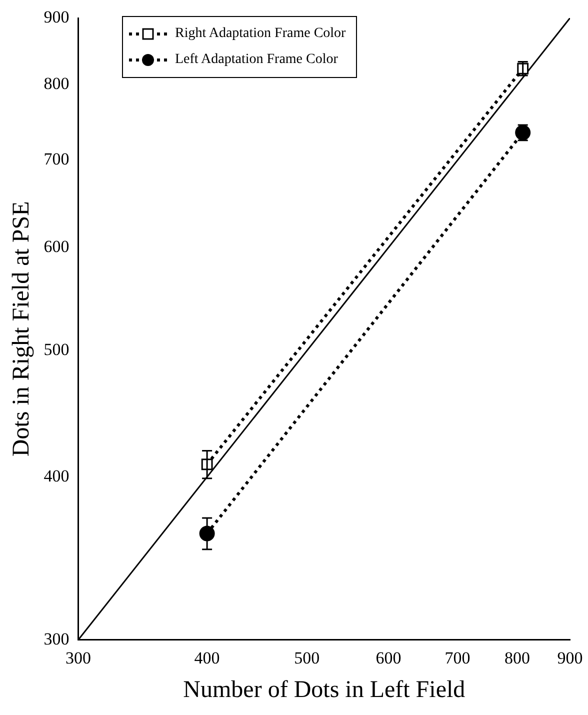 The height and width of the screenshot is (715, 588). I want to click on x-tick-label: 400, so click(207, 658).